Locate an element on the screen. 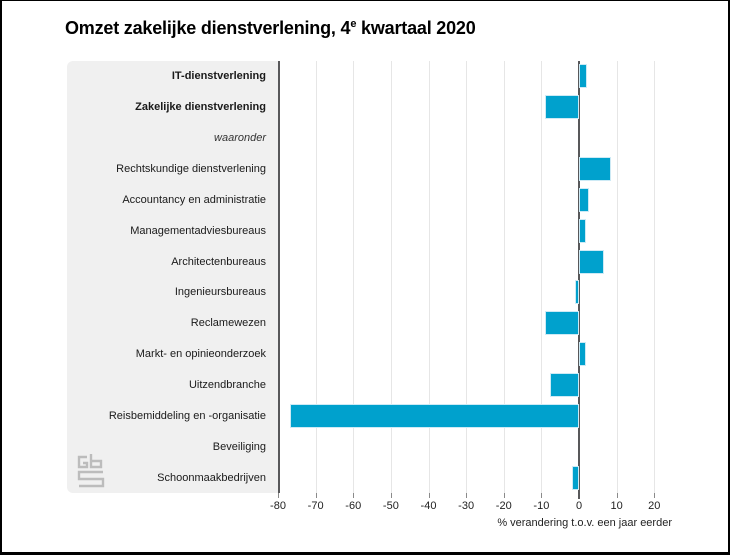  axis-tick-label: 0 is located at coordinates (579, 506).